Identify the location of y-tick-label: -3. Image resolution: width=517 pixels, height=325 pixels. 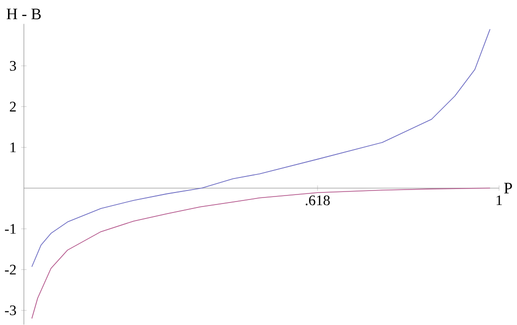
(10, 311).